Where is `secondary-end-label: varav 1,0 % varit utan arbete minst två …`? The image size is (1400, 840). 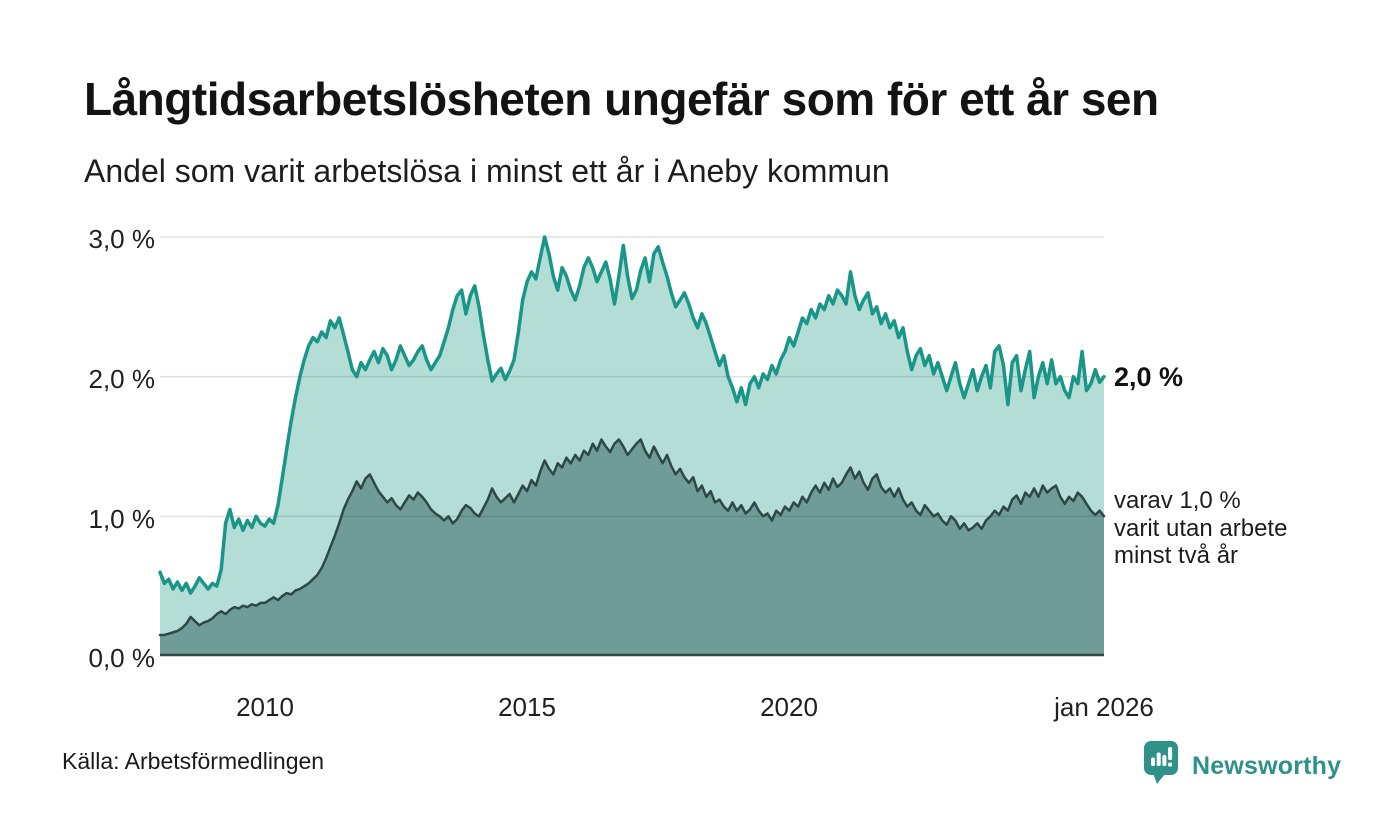 secondary-end-label: varav 1,0 % varit utan arbete minst två … is located at coordinates (1200, 528).